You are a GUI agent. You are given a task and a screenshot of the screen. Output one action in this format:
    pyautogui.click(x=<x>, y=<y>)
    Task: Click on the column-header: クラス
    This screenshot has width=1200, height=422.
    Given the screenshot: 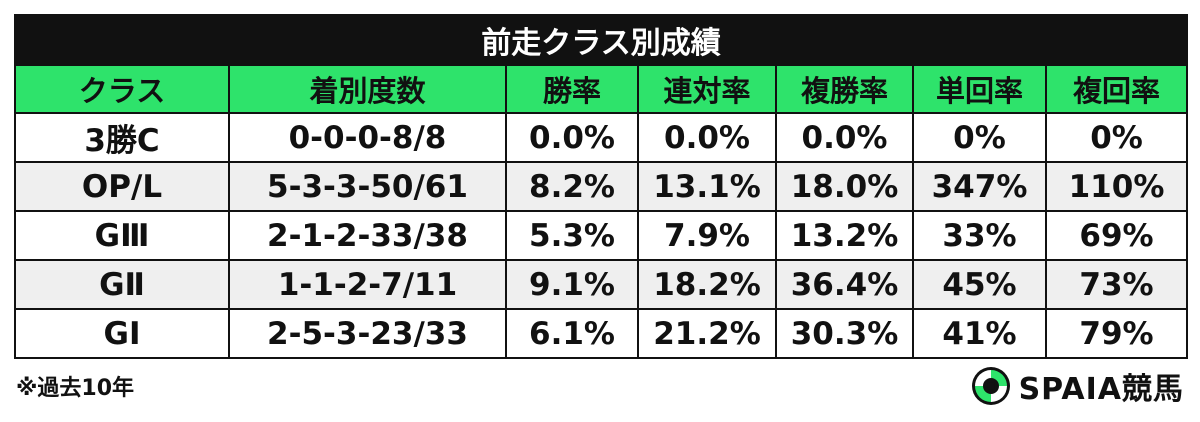 What is the action you would take?
    pyautogui.click(x=122, y=89)
    